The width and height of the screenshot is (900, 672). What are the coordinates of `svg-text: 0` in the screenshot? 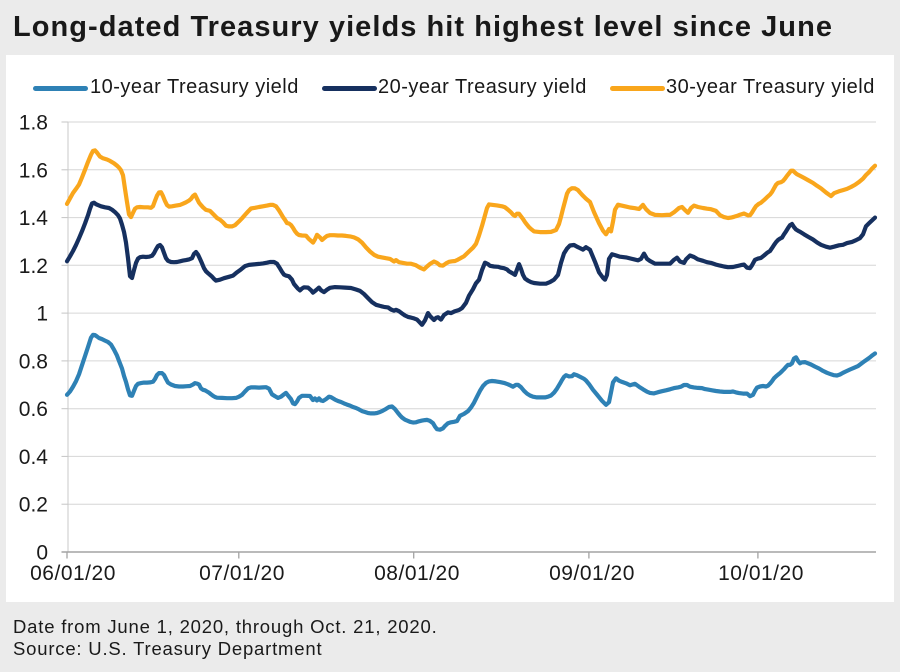 It's located at (42, 553).